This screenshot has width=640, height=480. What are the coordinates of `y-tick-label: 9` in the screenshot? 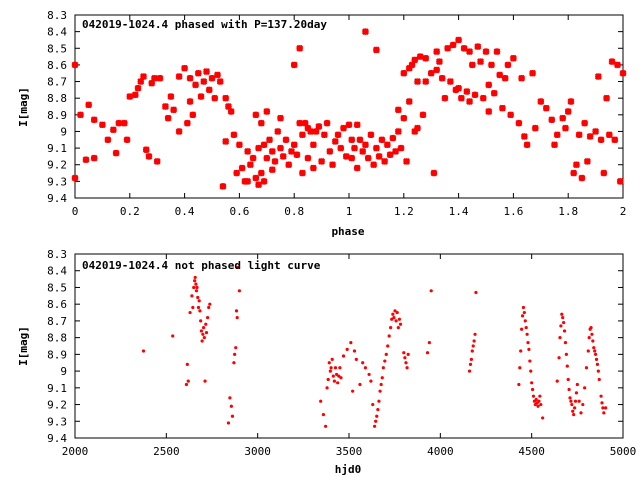 It's located at (63, 131).